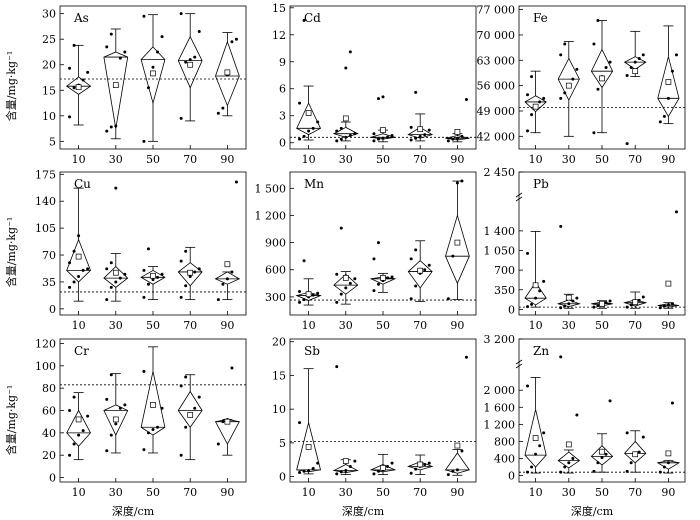 The width and height of the screenshot is (700, 520). I want to click on y-tick-label: 56 000, so click(496, 86).